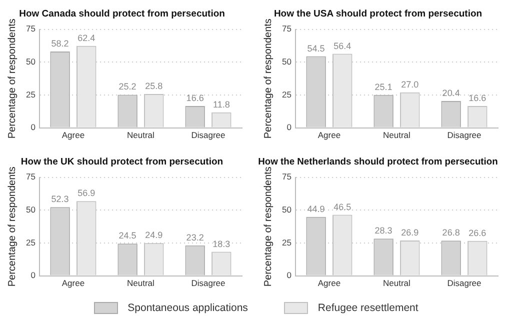 Image resolution: width=512 pixels, height=330 pixels. What do you see at coordinates (451, 233) in the screenshot?
I see `data-label: 26.8` at bounding box center [451, 233].